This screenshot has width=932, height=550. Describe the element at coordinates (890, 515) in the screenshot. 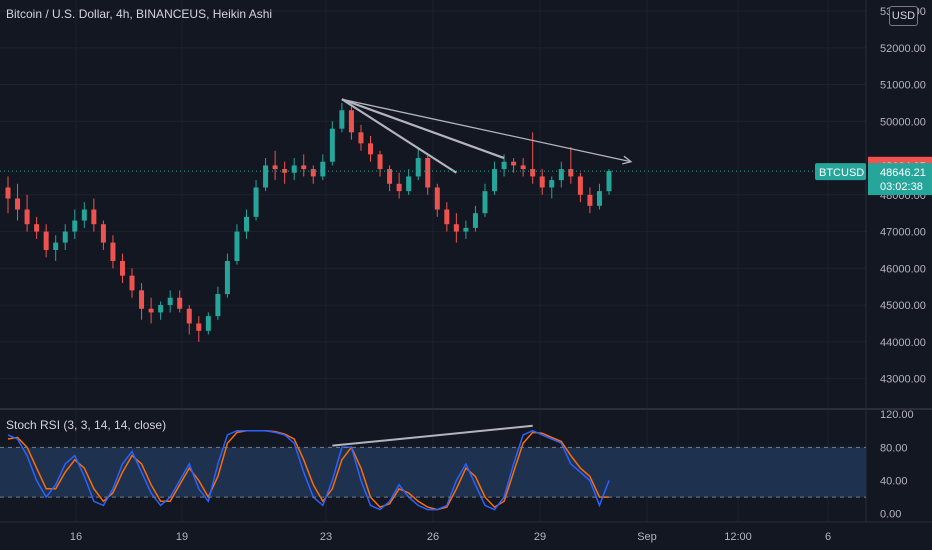

I see `rsi-tick-label: 0.00` at that location.